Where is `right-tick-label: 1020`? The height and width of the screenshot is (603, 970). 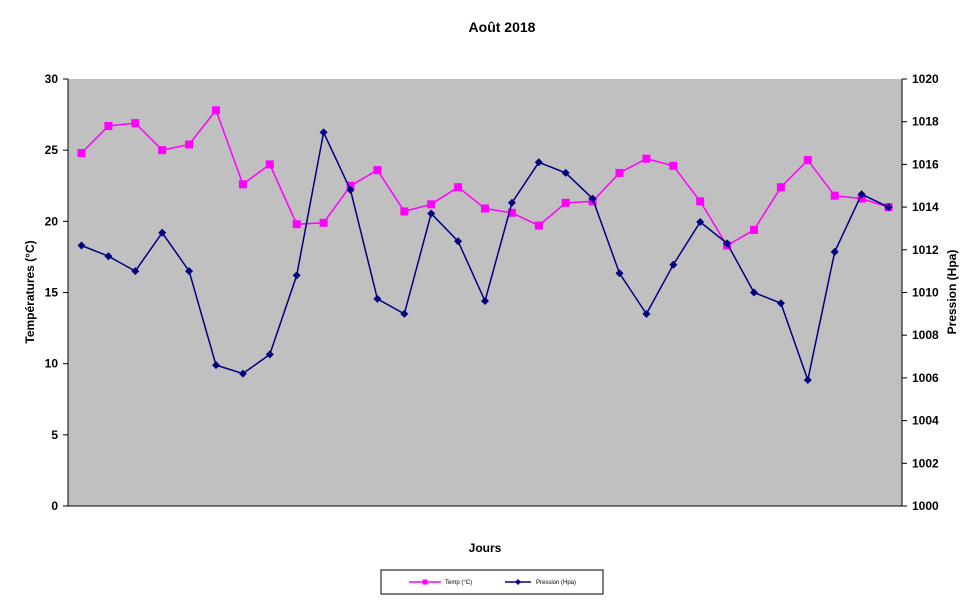 right-tick-label: 1020 is located at coordinates (925, 79).